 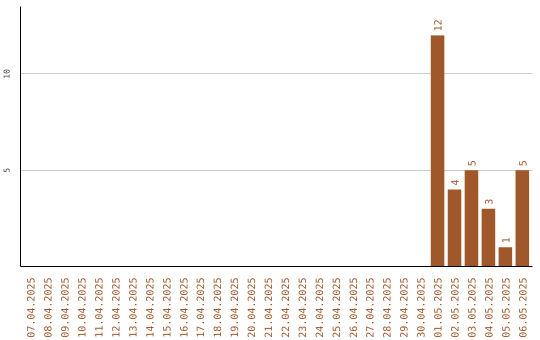 I want to click on x-tick-label: 04.05.2025, so click(x=490, y=307).